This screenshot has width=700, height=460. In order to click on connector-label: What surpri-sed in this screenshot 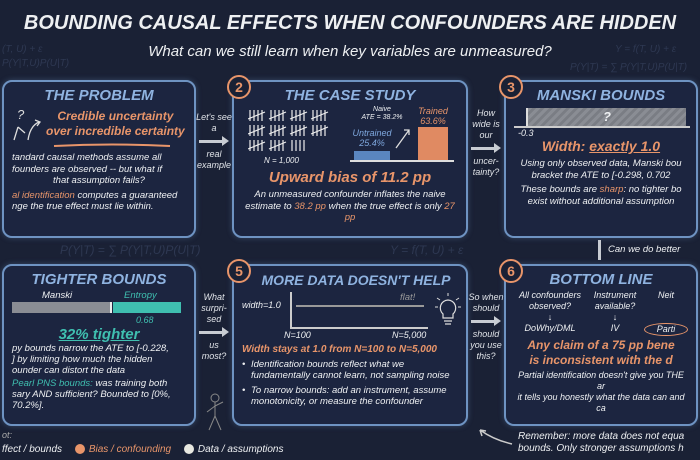, I will do `click(214, 308)`.